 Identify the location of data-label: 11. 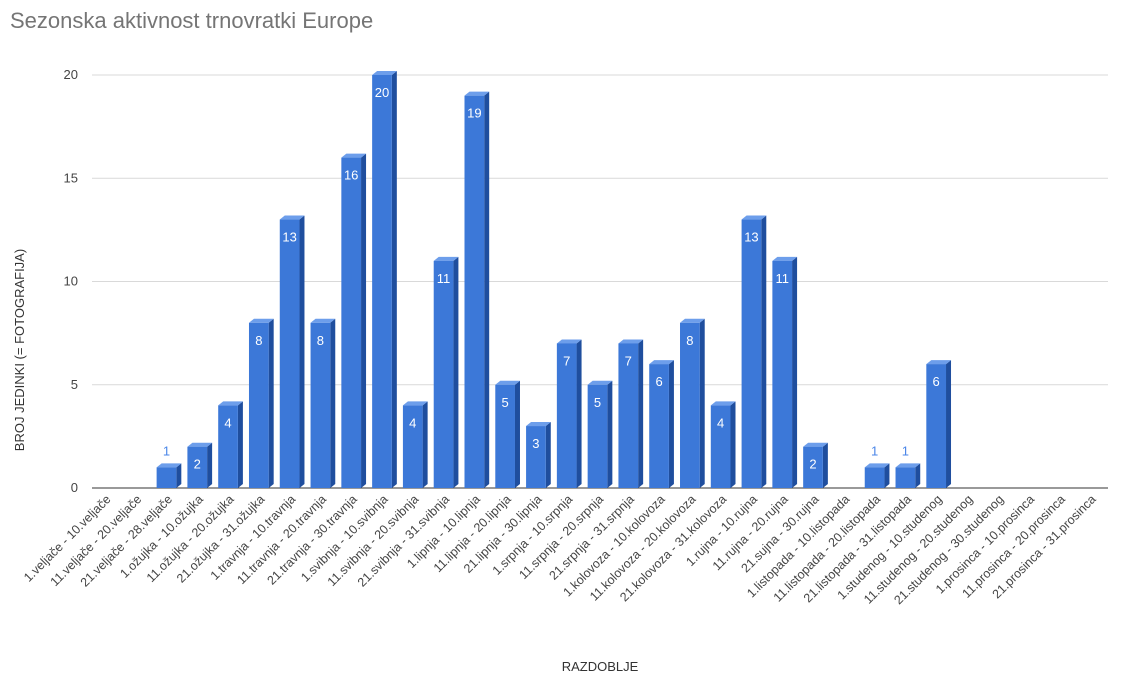
(444, 278).